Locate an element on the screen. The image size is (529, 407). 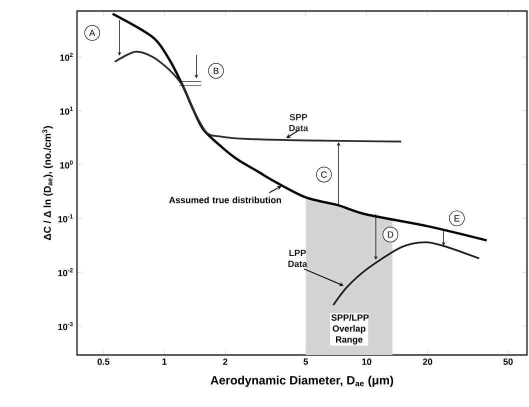
y-tick-label: 10$^{-3}$ is located at coordinates (65, 326).